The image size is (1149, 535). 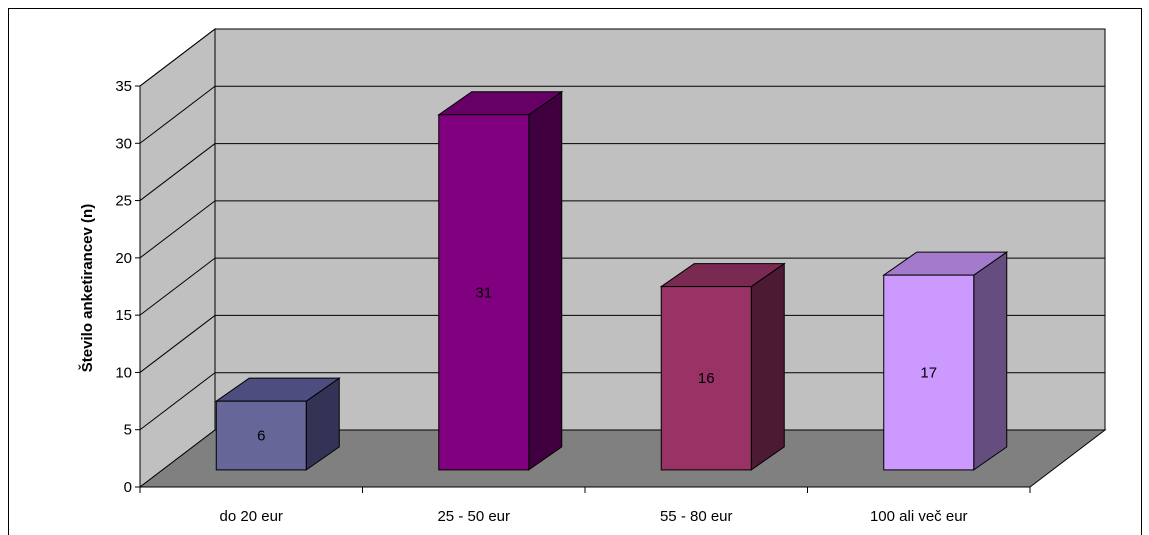 What do you see at coordinates (128, 430) in the screenshot?
I see `y-tick-label: 5` at bounding box center [128, 430].